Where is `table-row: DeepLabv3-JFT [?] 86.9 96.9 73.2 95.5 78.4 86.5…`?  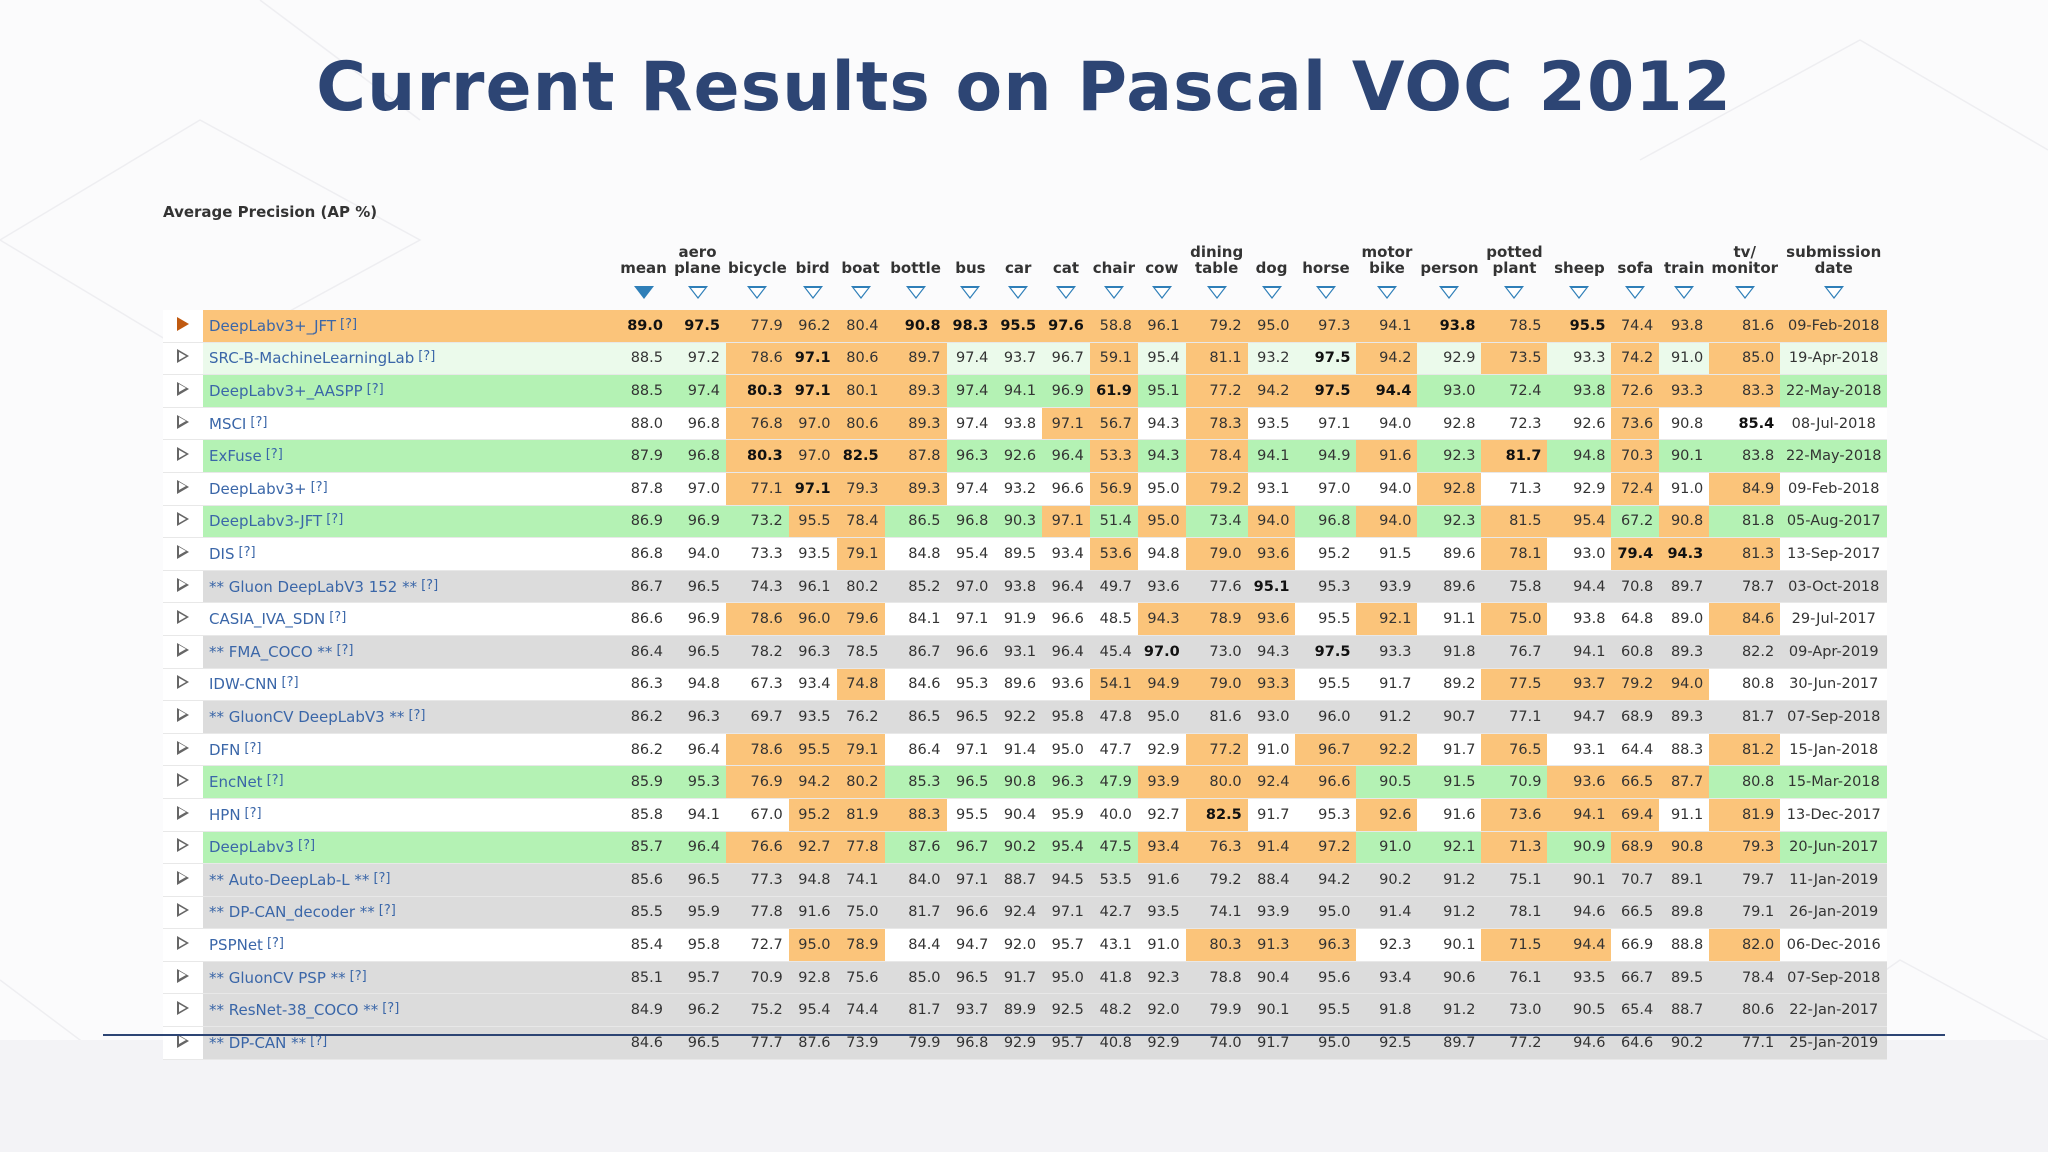
table-row: DeepLabv3-JFT [?] 86.9 96.9 73.2 95.5 78.4 86.5… is located at coordinates (1025, 522).